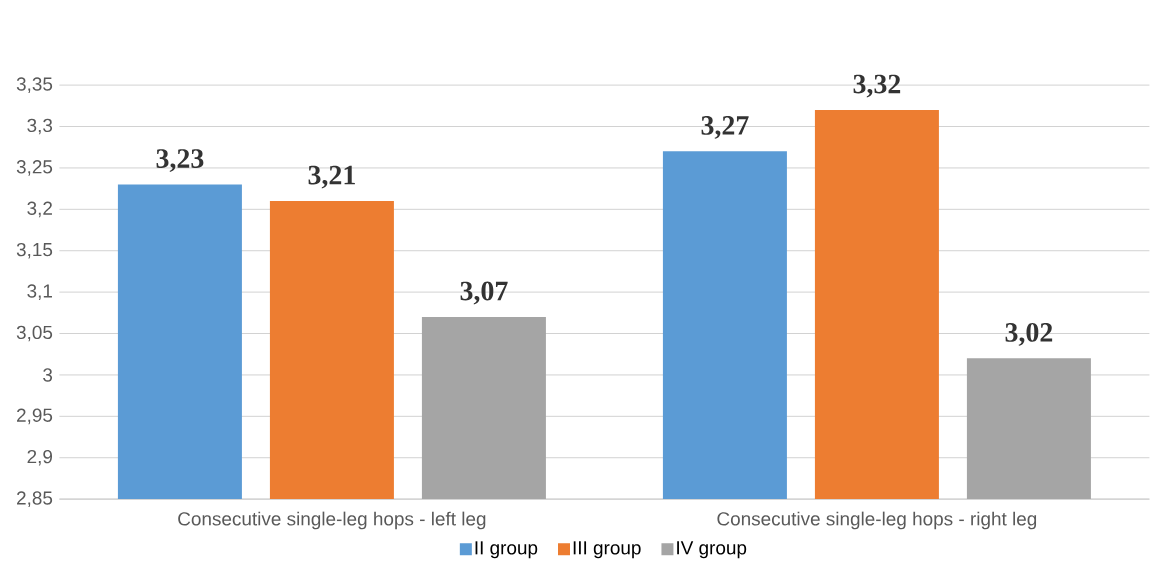 The image size is (1169, 572). Describe the element at coordinates (877, 520) in the screenshot. I see `x-tick-label: Consecutive single-leg hops - right leg` at that location.